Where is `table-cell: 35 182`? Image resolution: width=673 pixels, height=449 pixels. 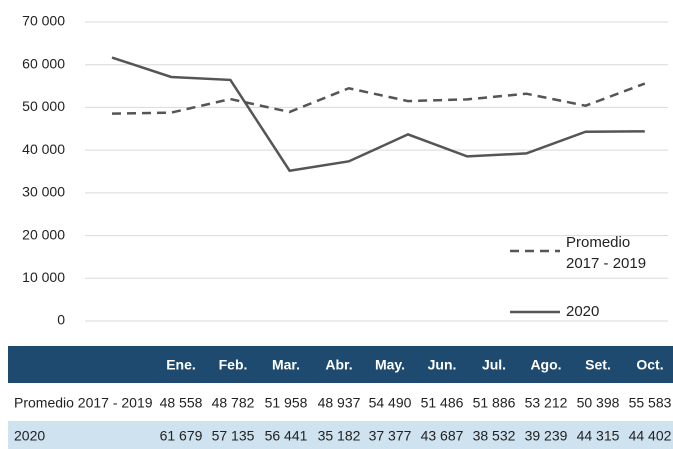 table-cell: 35 182 is located at coordinates (339, 436).